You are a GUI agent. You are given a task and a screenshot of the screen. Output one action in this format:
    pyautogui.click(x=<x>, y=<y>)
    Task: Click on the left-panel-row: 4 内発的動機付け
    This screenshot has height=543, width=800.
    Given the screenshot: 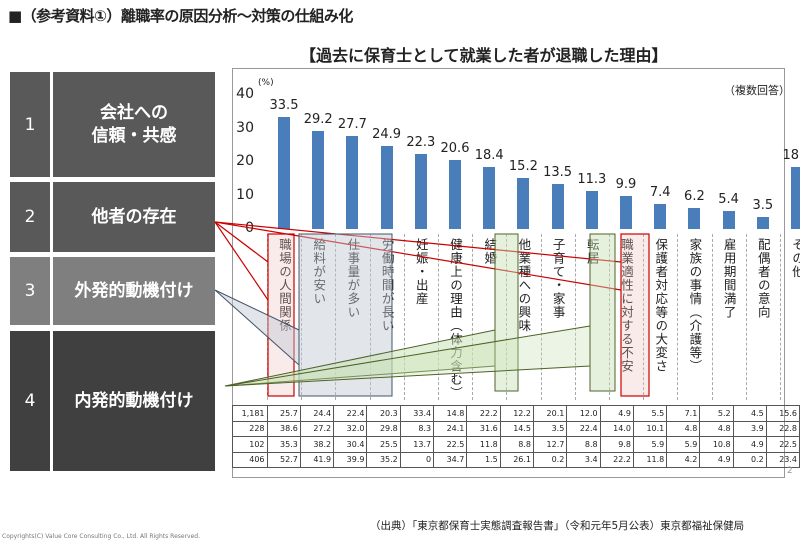 What is the action you would take?
    pyautogui.click(x=112, y=401)
    